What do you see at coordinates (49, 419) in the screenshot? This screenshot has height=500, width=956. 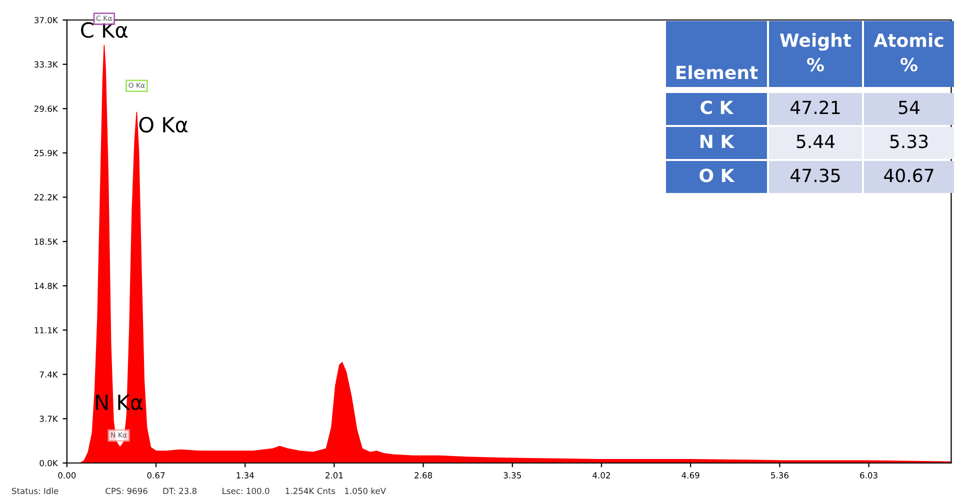 I see `y-tick-label: 3.7K` at bounding box center [49, 419].